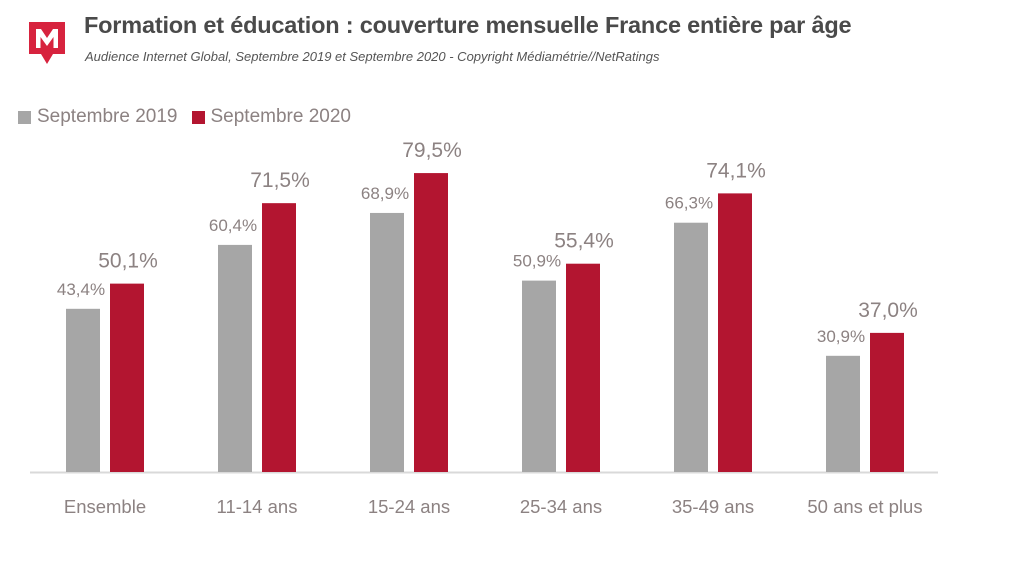  Describe the element at coordinates (105, 506) in the screenshot. I see `category-label-0: Ensemble` at that location.